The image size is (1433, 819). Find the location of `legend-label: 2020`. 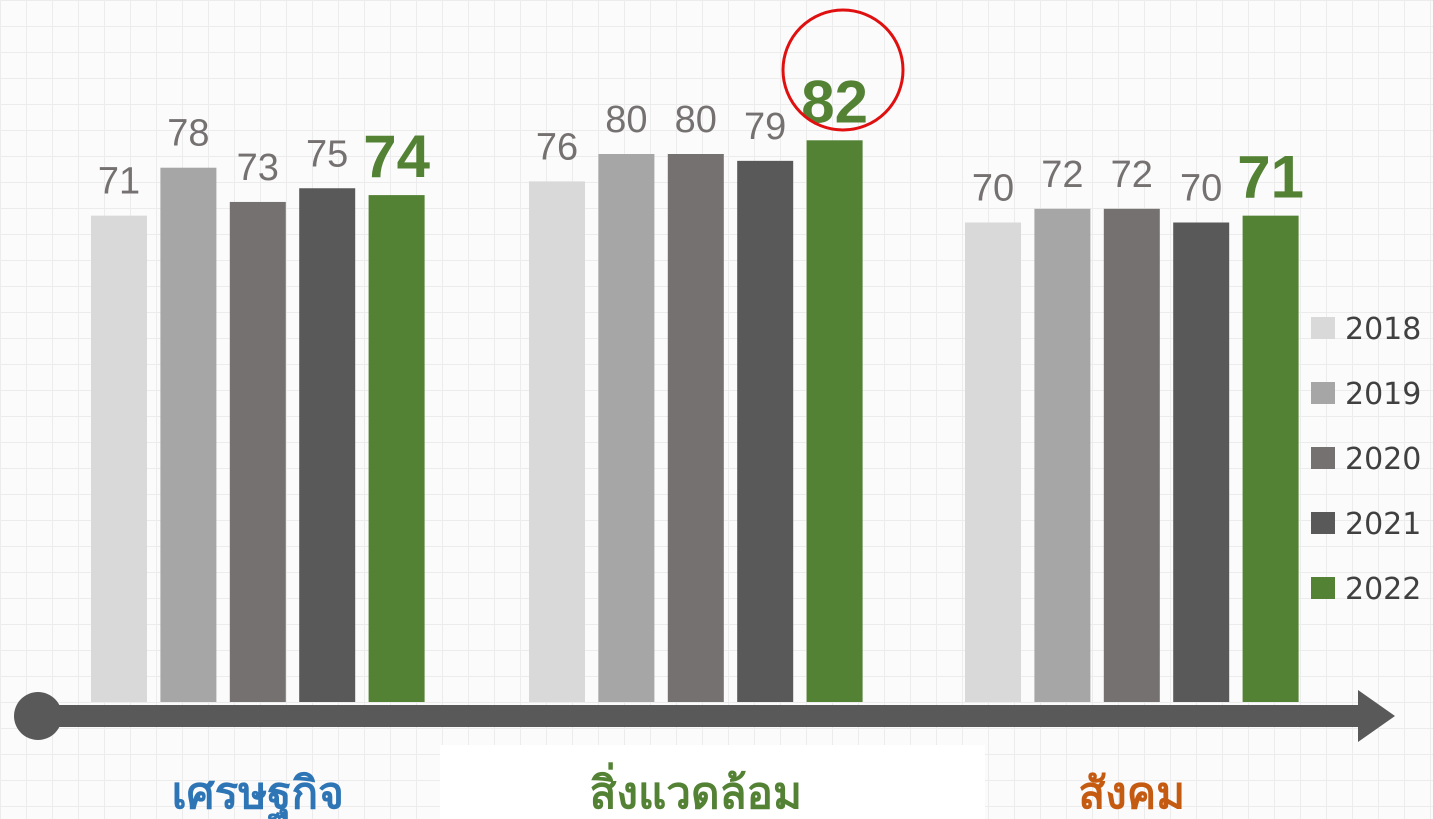

legend-label: 2020 is located at coordinates (1383, 459).